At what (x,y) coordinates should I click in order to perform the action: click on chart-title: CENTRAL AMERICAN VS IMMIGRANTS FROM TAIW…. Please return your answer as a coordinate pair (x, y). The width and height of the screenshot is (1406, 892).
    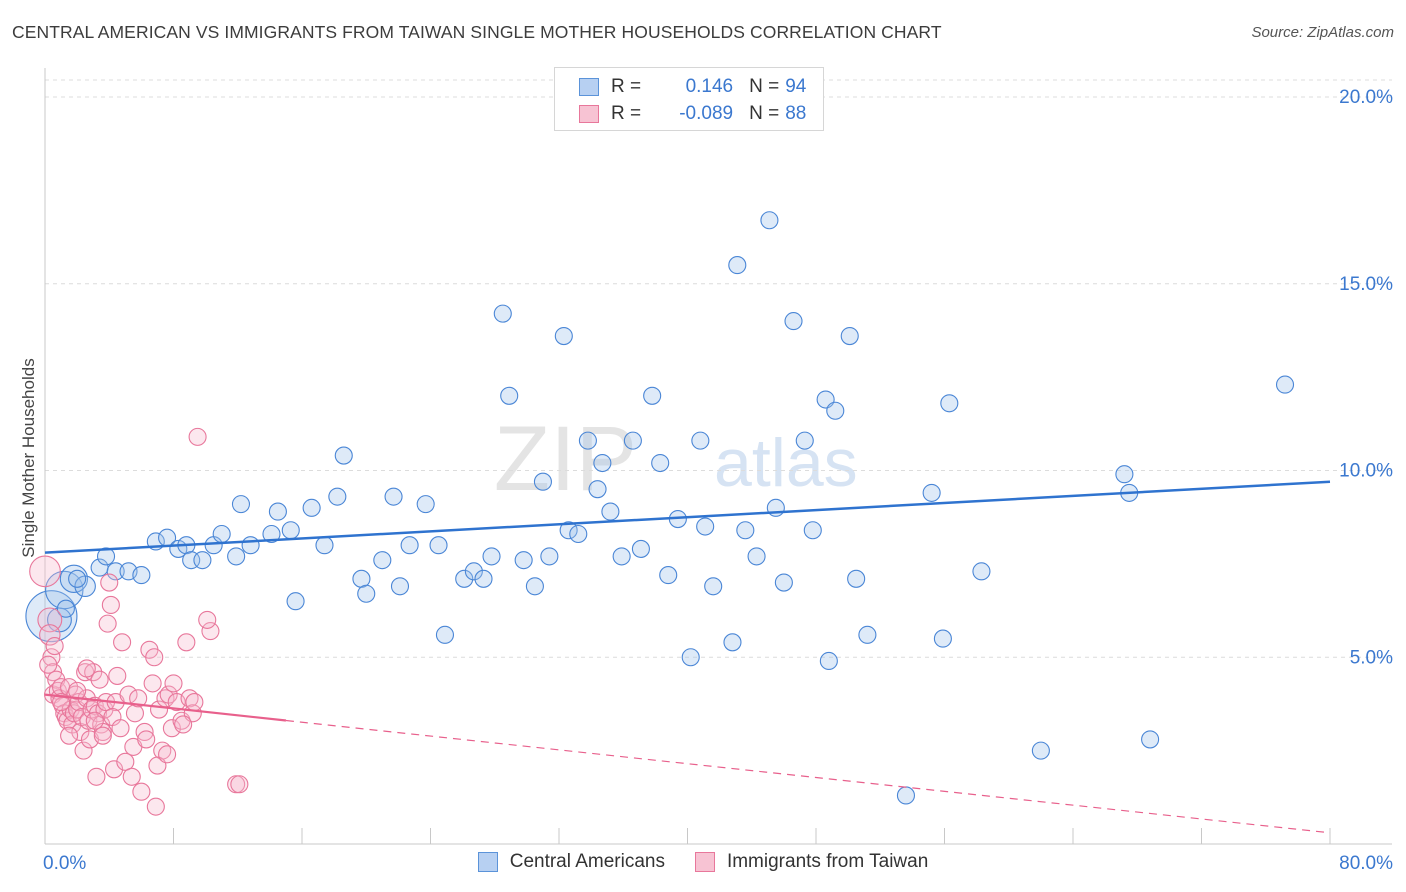
    Looking at the image, I should click on (477, 32).